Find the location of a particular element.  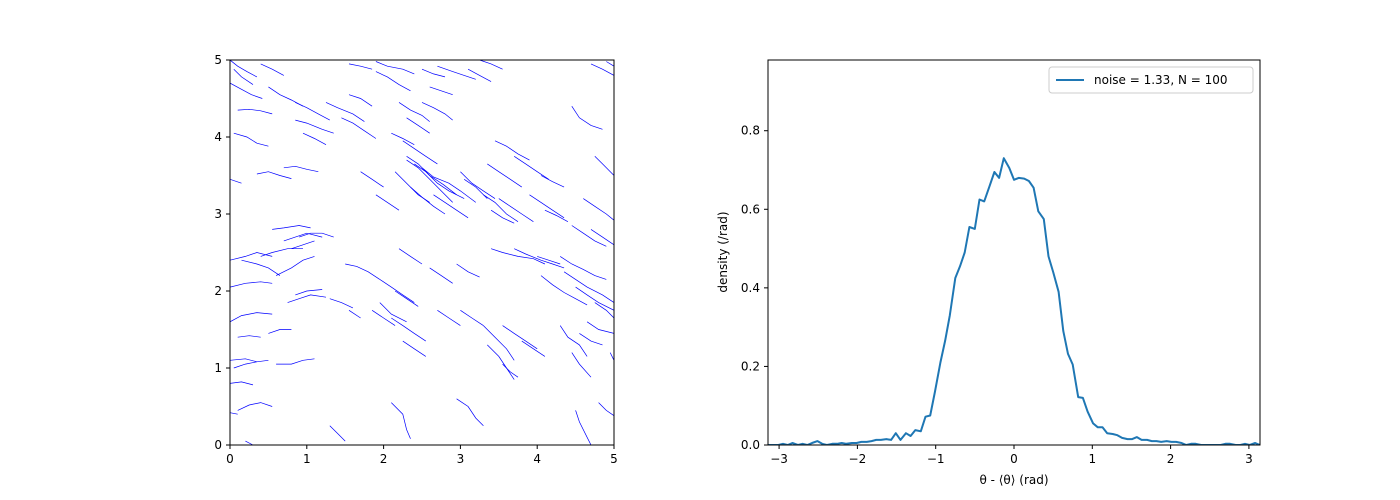

y-tick-label: 0.2 is located at coordinates (750, 366).